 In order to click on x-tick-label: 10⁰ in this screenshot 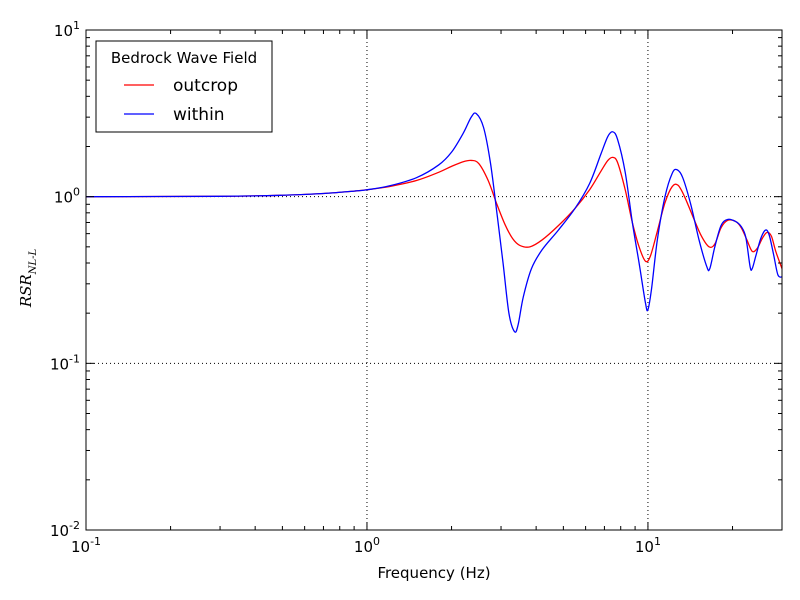, I will do `click(367, 545)`.